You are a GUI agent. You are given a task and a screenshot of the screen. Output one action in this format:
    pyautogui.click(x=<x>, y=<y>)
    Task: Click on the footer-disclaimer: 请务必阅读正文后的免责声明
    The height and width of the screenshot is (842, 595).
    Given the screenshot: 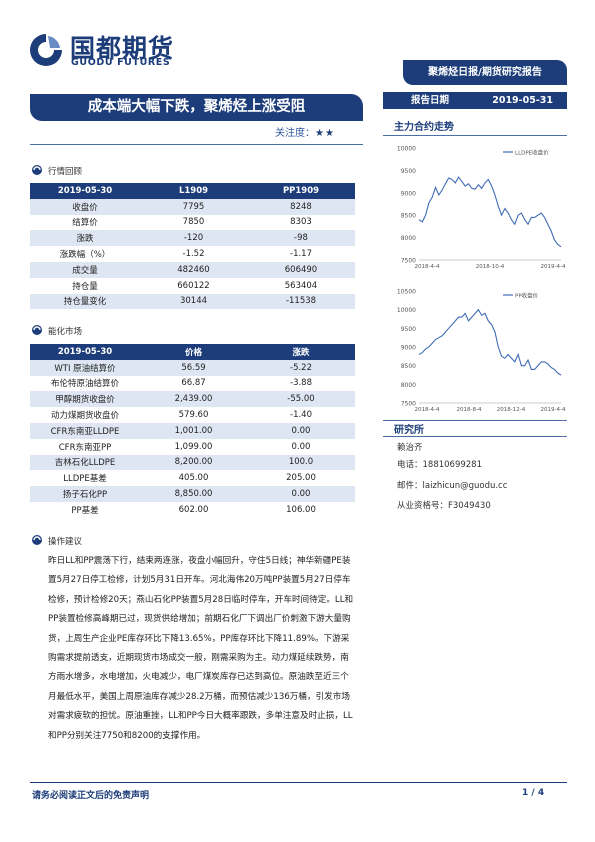 What is the action you would take?
    pyautogui.click(x=91, y=796)
    